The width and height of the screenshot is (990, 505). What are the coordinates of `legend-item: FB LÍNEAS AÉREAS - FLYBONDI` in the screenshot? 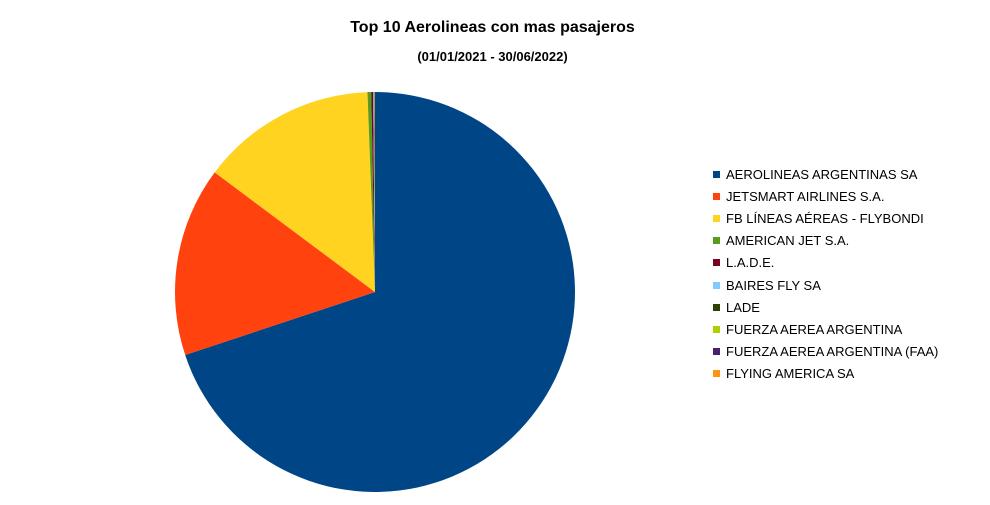 It's located at (825, 218).